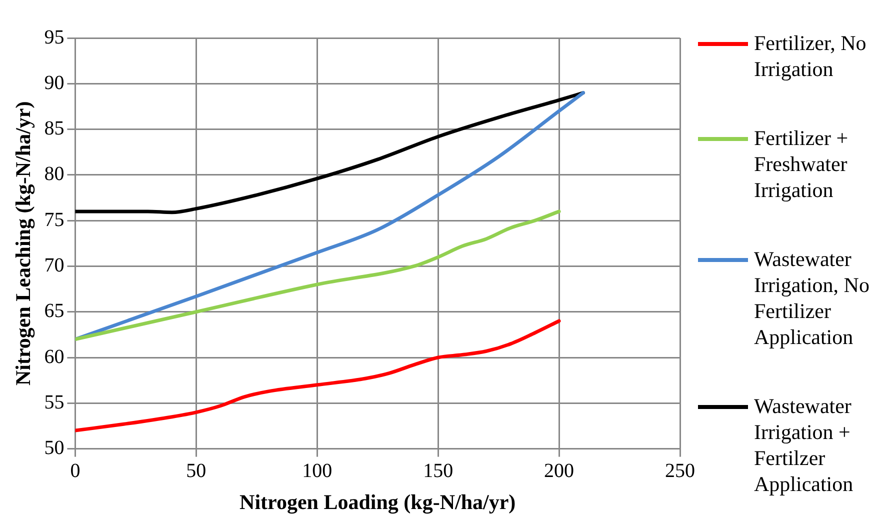 This screenshot has width=890, height=529. Describe the element at coordinates (438, 471) in the screenshot. I see `x-tick-label: 150` at that location.